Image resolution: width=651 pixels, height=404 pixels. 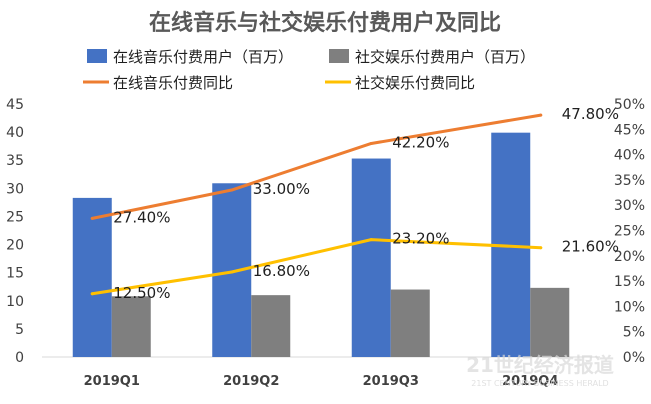 What do you see at coordinates (281, 271) in the screenshot?
I see `data-label: 16.80%` at bounding box center [281, 271].